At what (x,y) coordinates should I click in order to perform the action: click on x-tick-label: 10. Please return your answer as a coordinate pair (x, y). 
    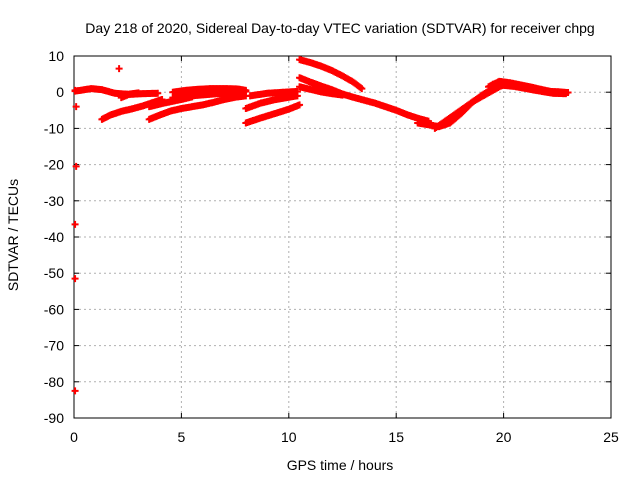
    Looking at the image, I should click on (289, 437).